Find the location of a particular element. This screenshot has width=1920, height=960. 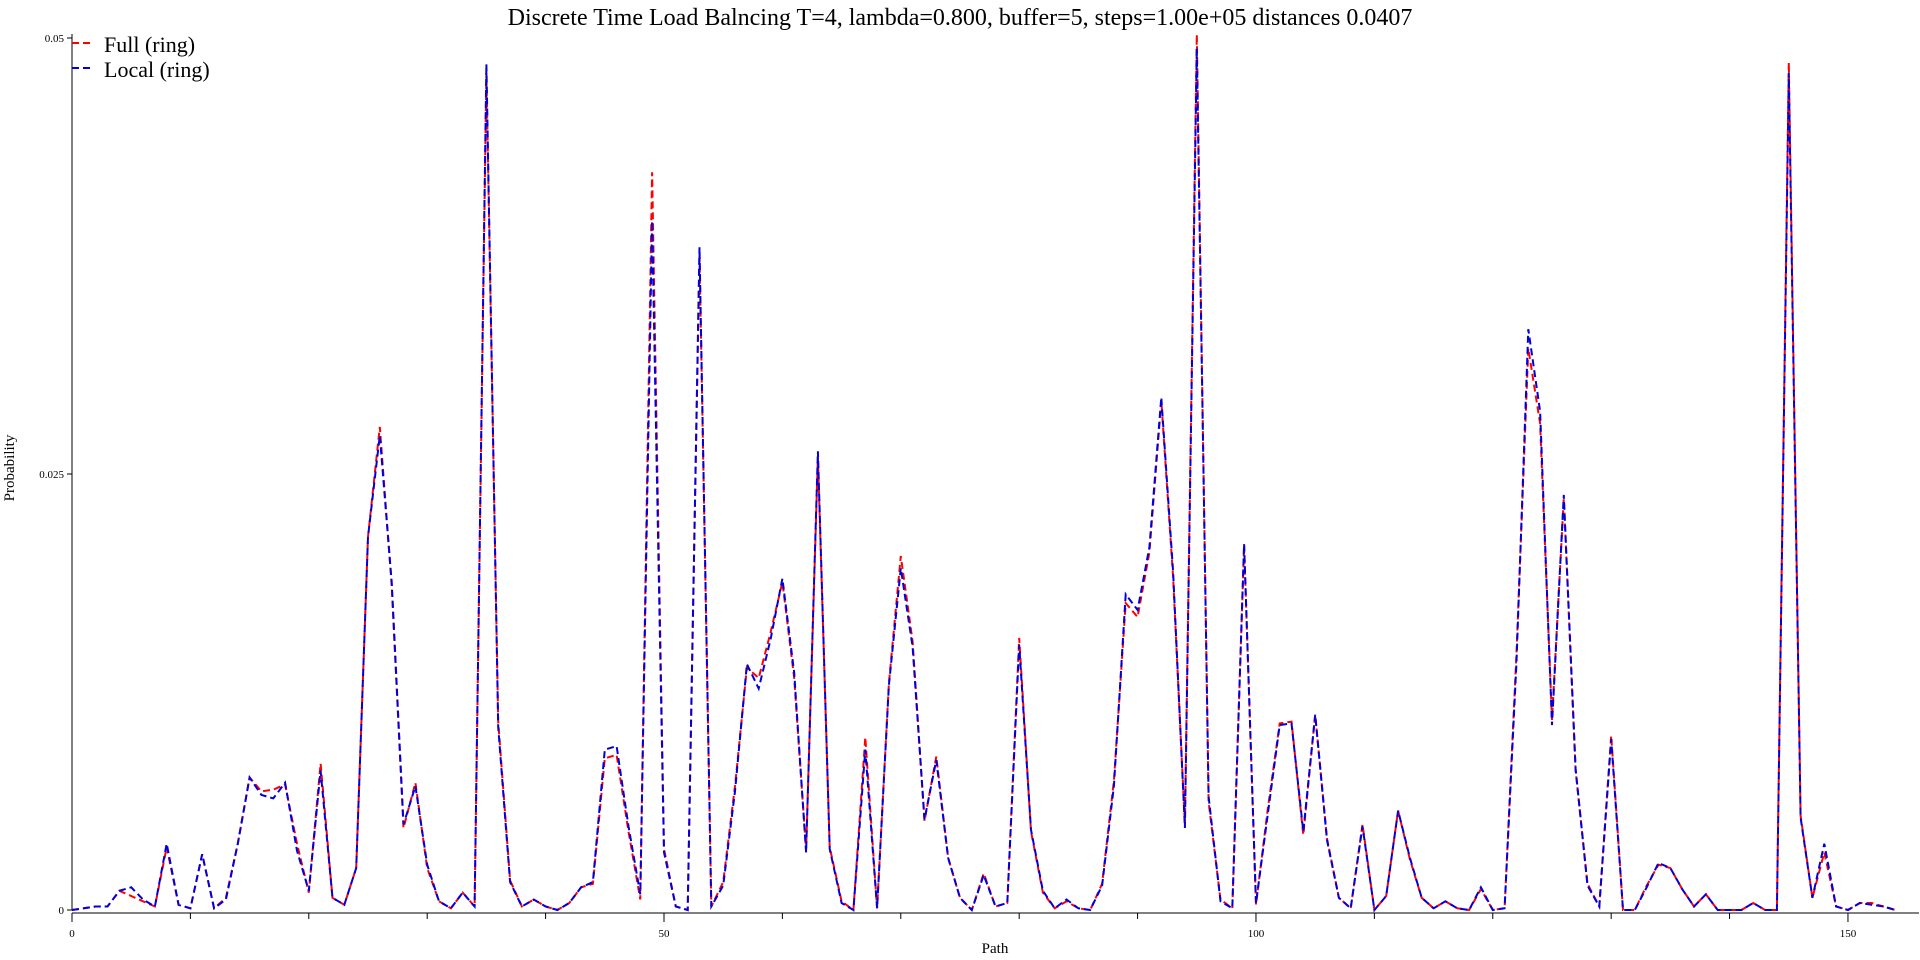

legend-label-local: Local (ring) is located at coordinates (157, 69).